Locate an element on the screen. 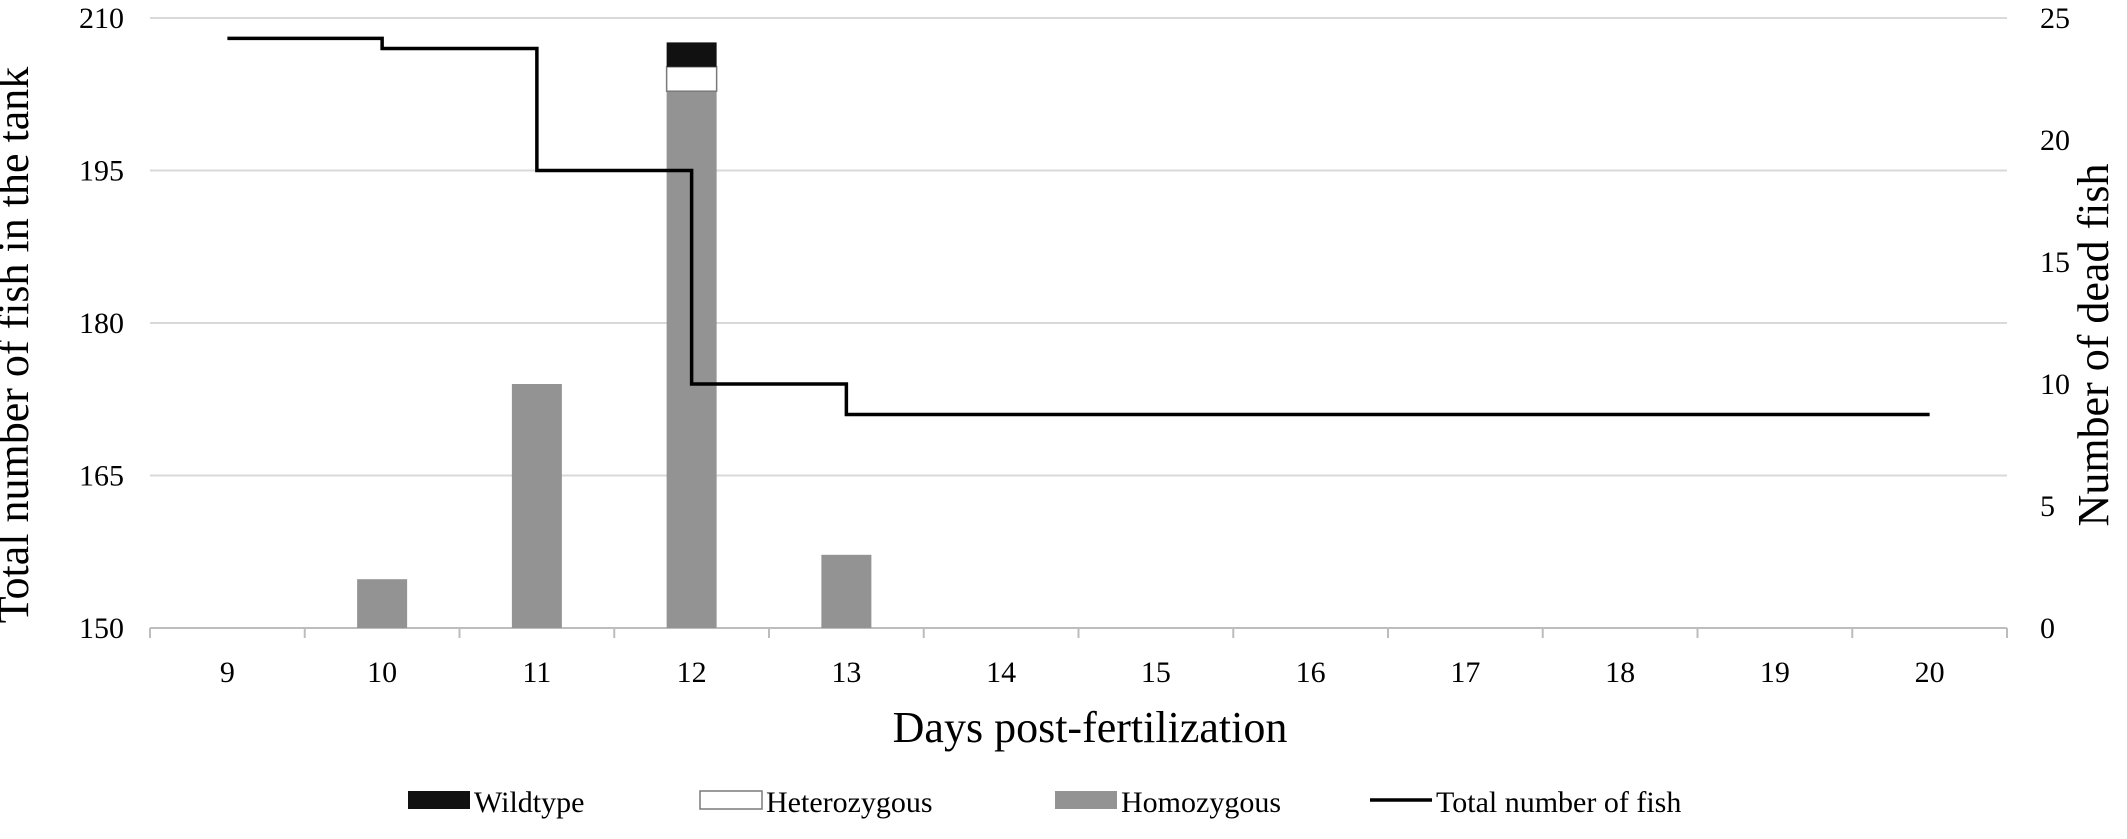 This screenshot has width=2127, height=839. y-left-tick-label: 195 is located at coordinates (101, 171).